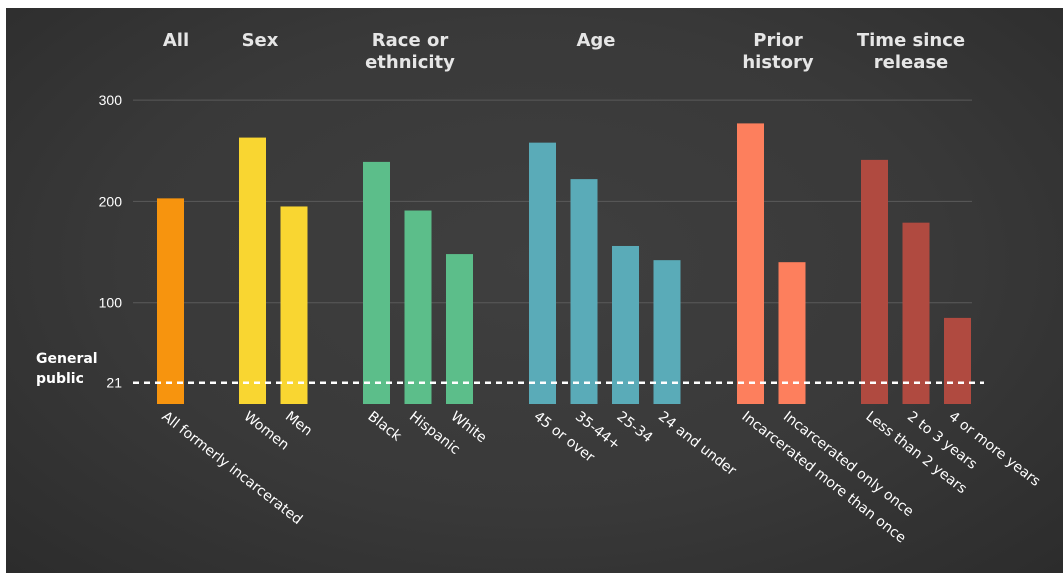 This screenshot has height=573, width=1063. I want to click on group-header-line: All, so click(176, 40).